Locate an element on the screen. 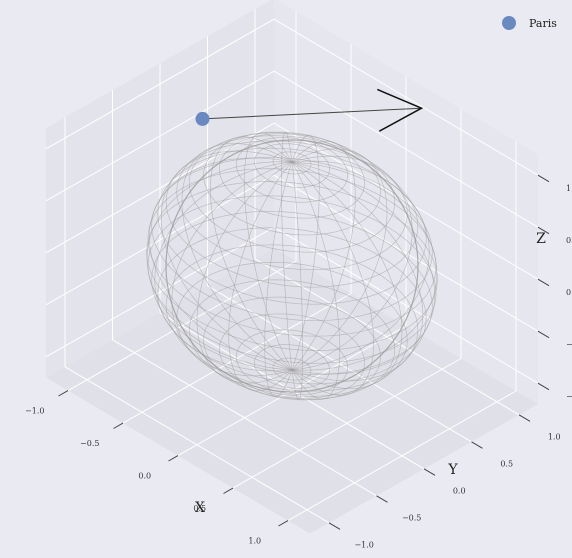  x-tick-label: −0.5 is located at coordinates (89, 443).